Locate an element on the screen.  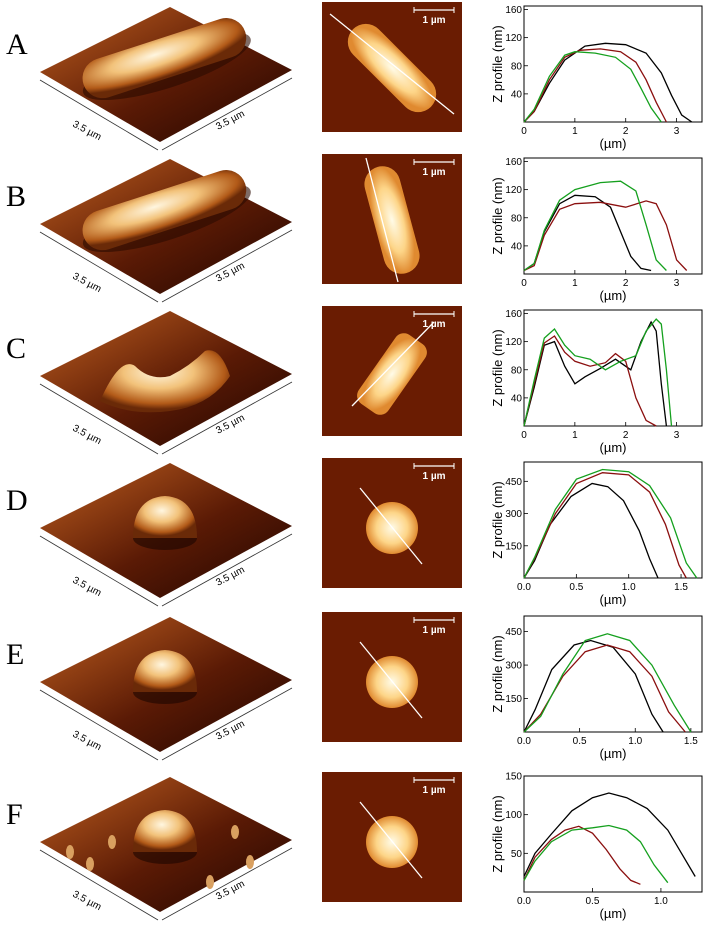
panel-letter-f: F is located at coordinates (14, 814).